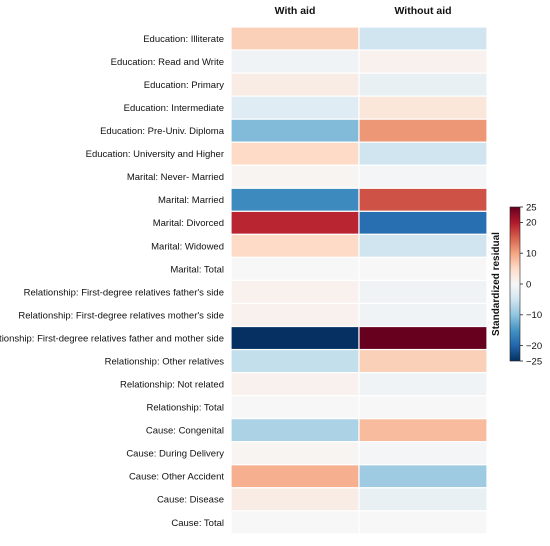  Describe the element at coordinates (422, 11) in the screenshot. I see `column-label: Without aid` at that location.